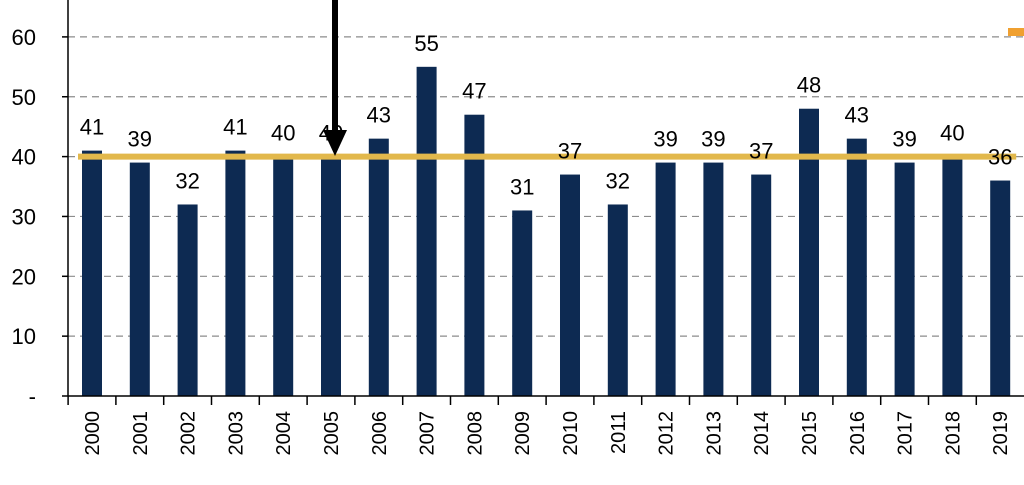 This screenshot has height=485, width=1024. What do you see at coordinates (335, 143) in the screenshot?
I see `arrow-head` at bounding box center [335, 143].